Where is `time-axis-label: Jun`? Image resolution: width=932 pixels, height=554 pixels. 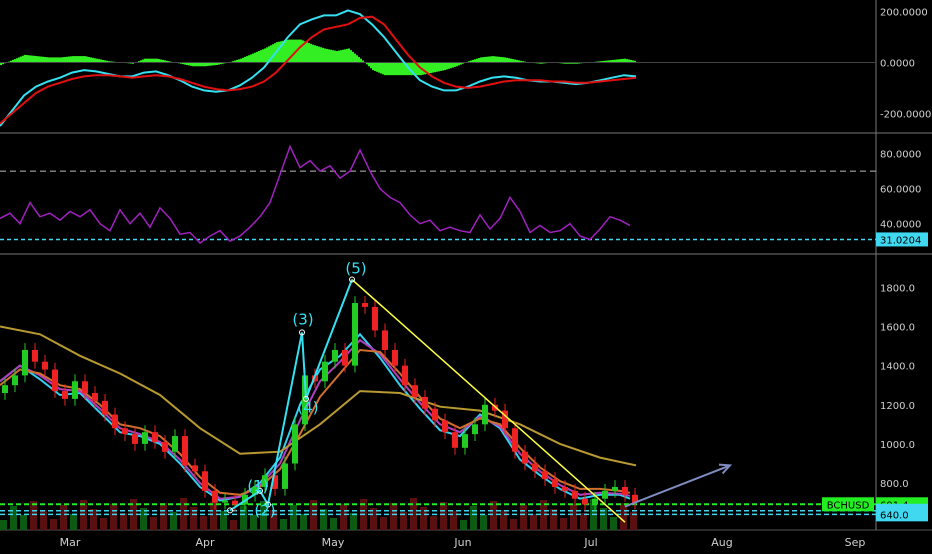
time-axis-label: Jun is located at coordinates (462, 542).